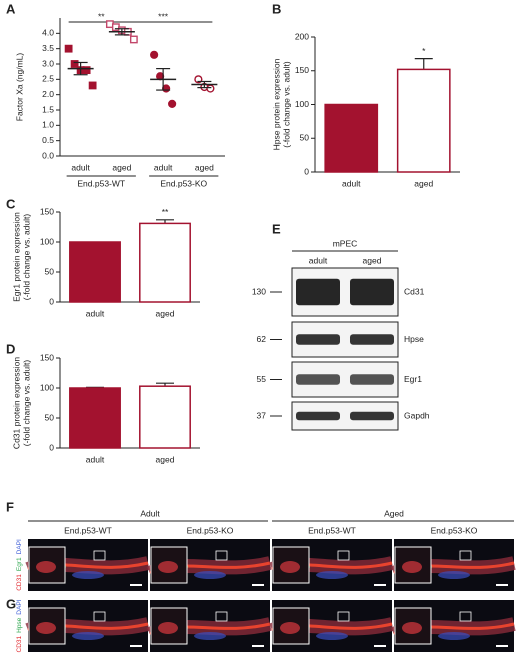 This screenshot has height=667, width=520. I want to click on y-tick-label: 4.0, so click(48, 33).